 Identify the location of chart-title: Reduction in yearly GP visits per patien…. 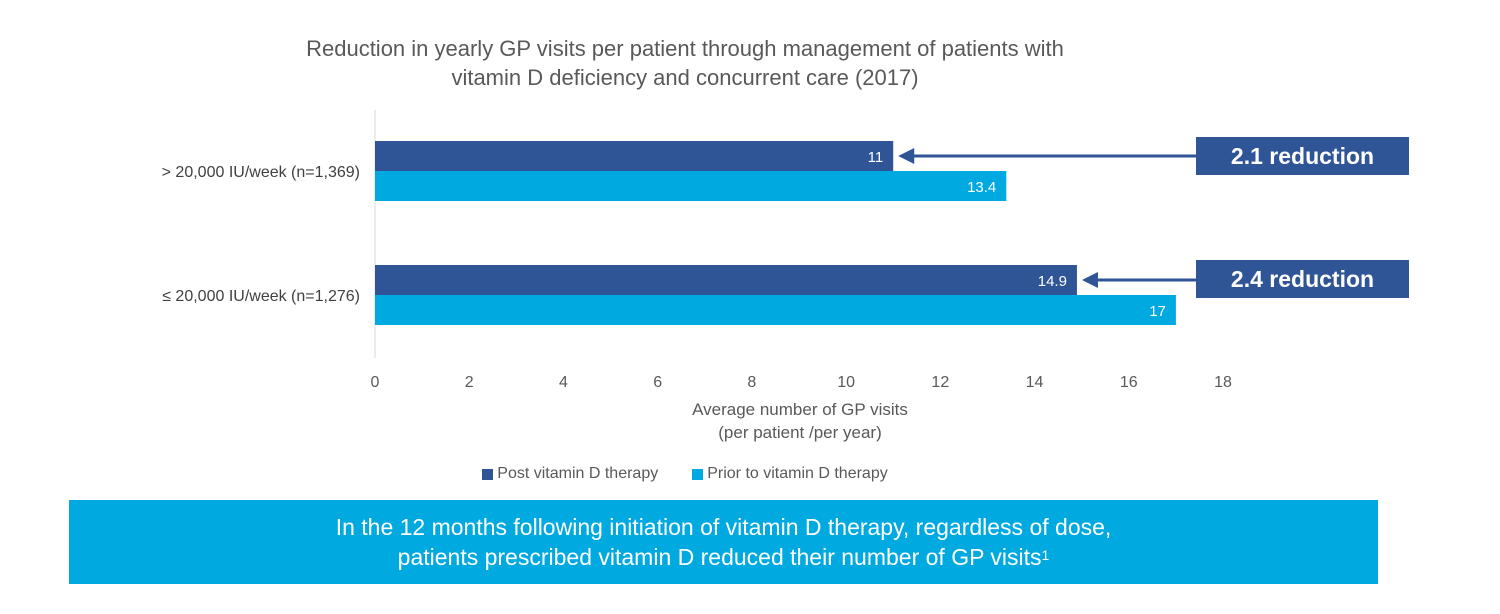
(685, 63).